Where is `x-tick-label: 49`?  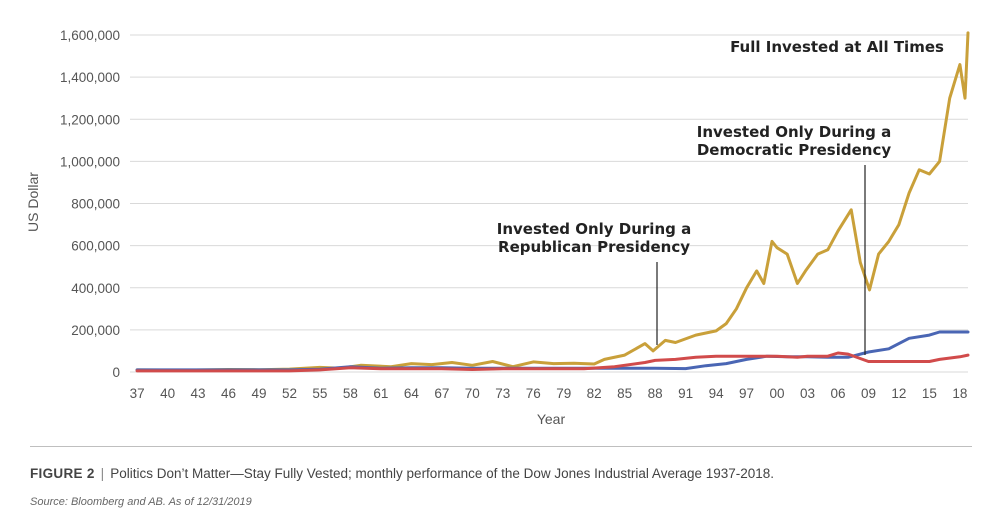
x-tick-label: 49 is located at coordinates (258, 393).